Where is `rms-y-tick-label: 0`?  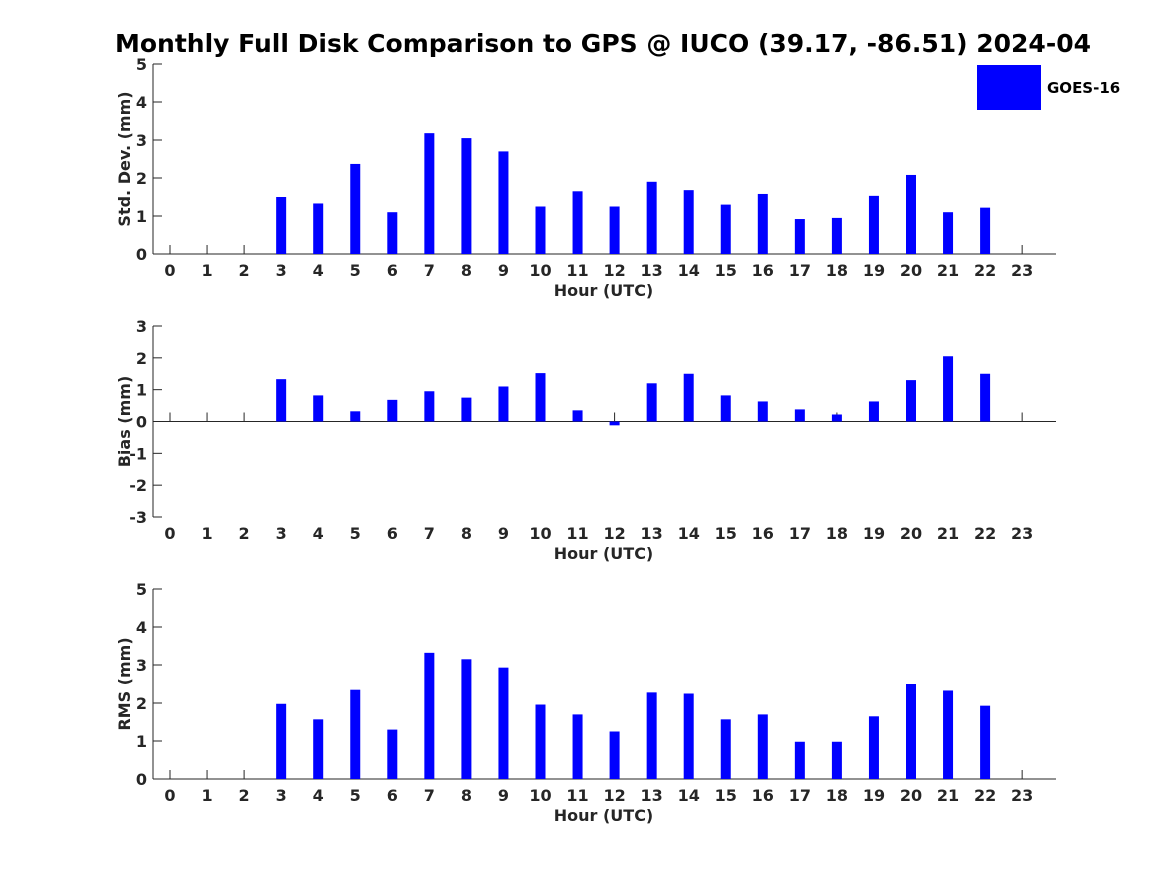
rms-y-tick-label: 0 is located at coordinates (141, 779).